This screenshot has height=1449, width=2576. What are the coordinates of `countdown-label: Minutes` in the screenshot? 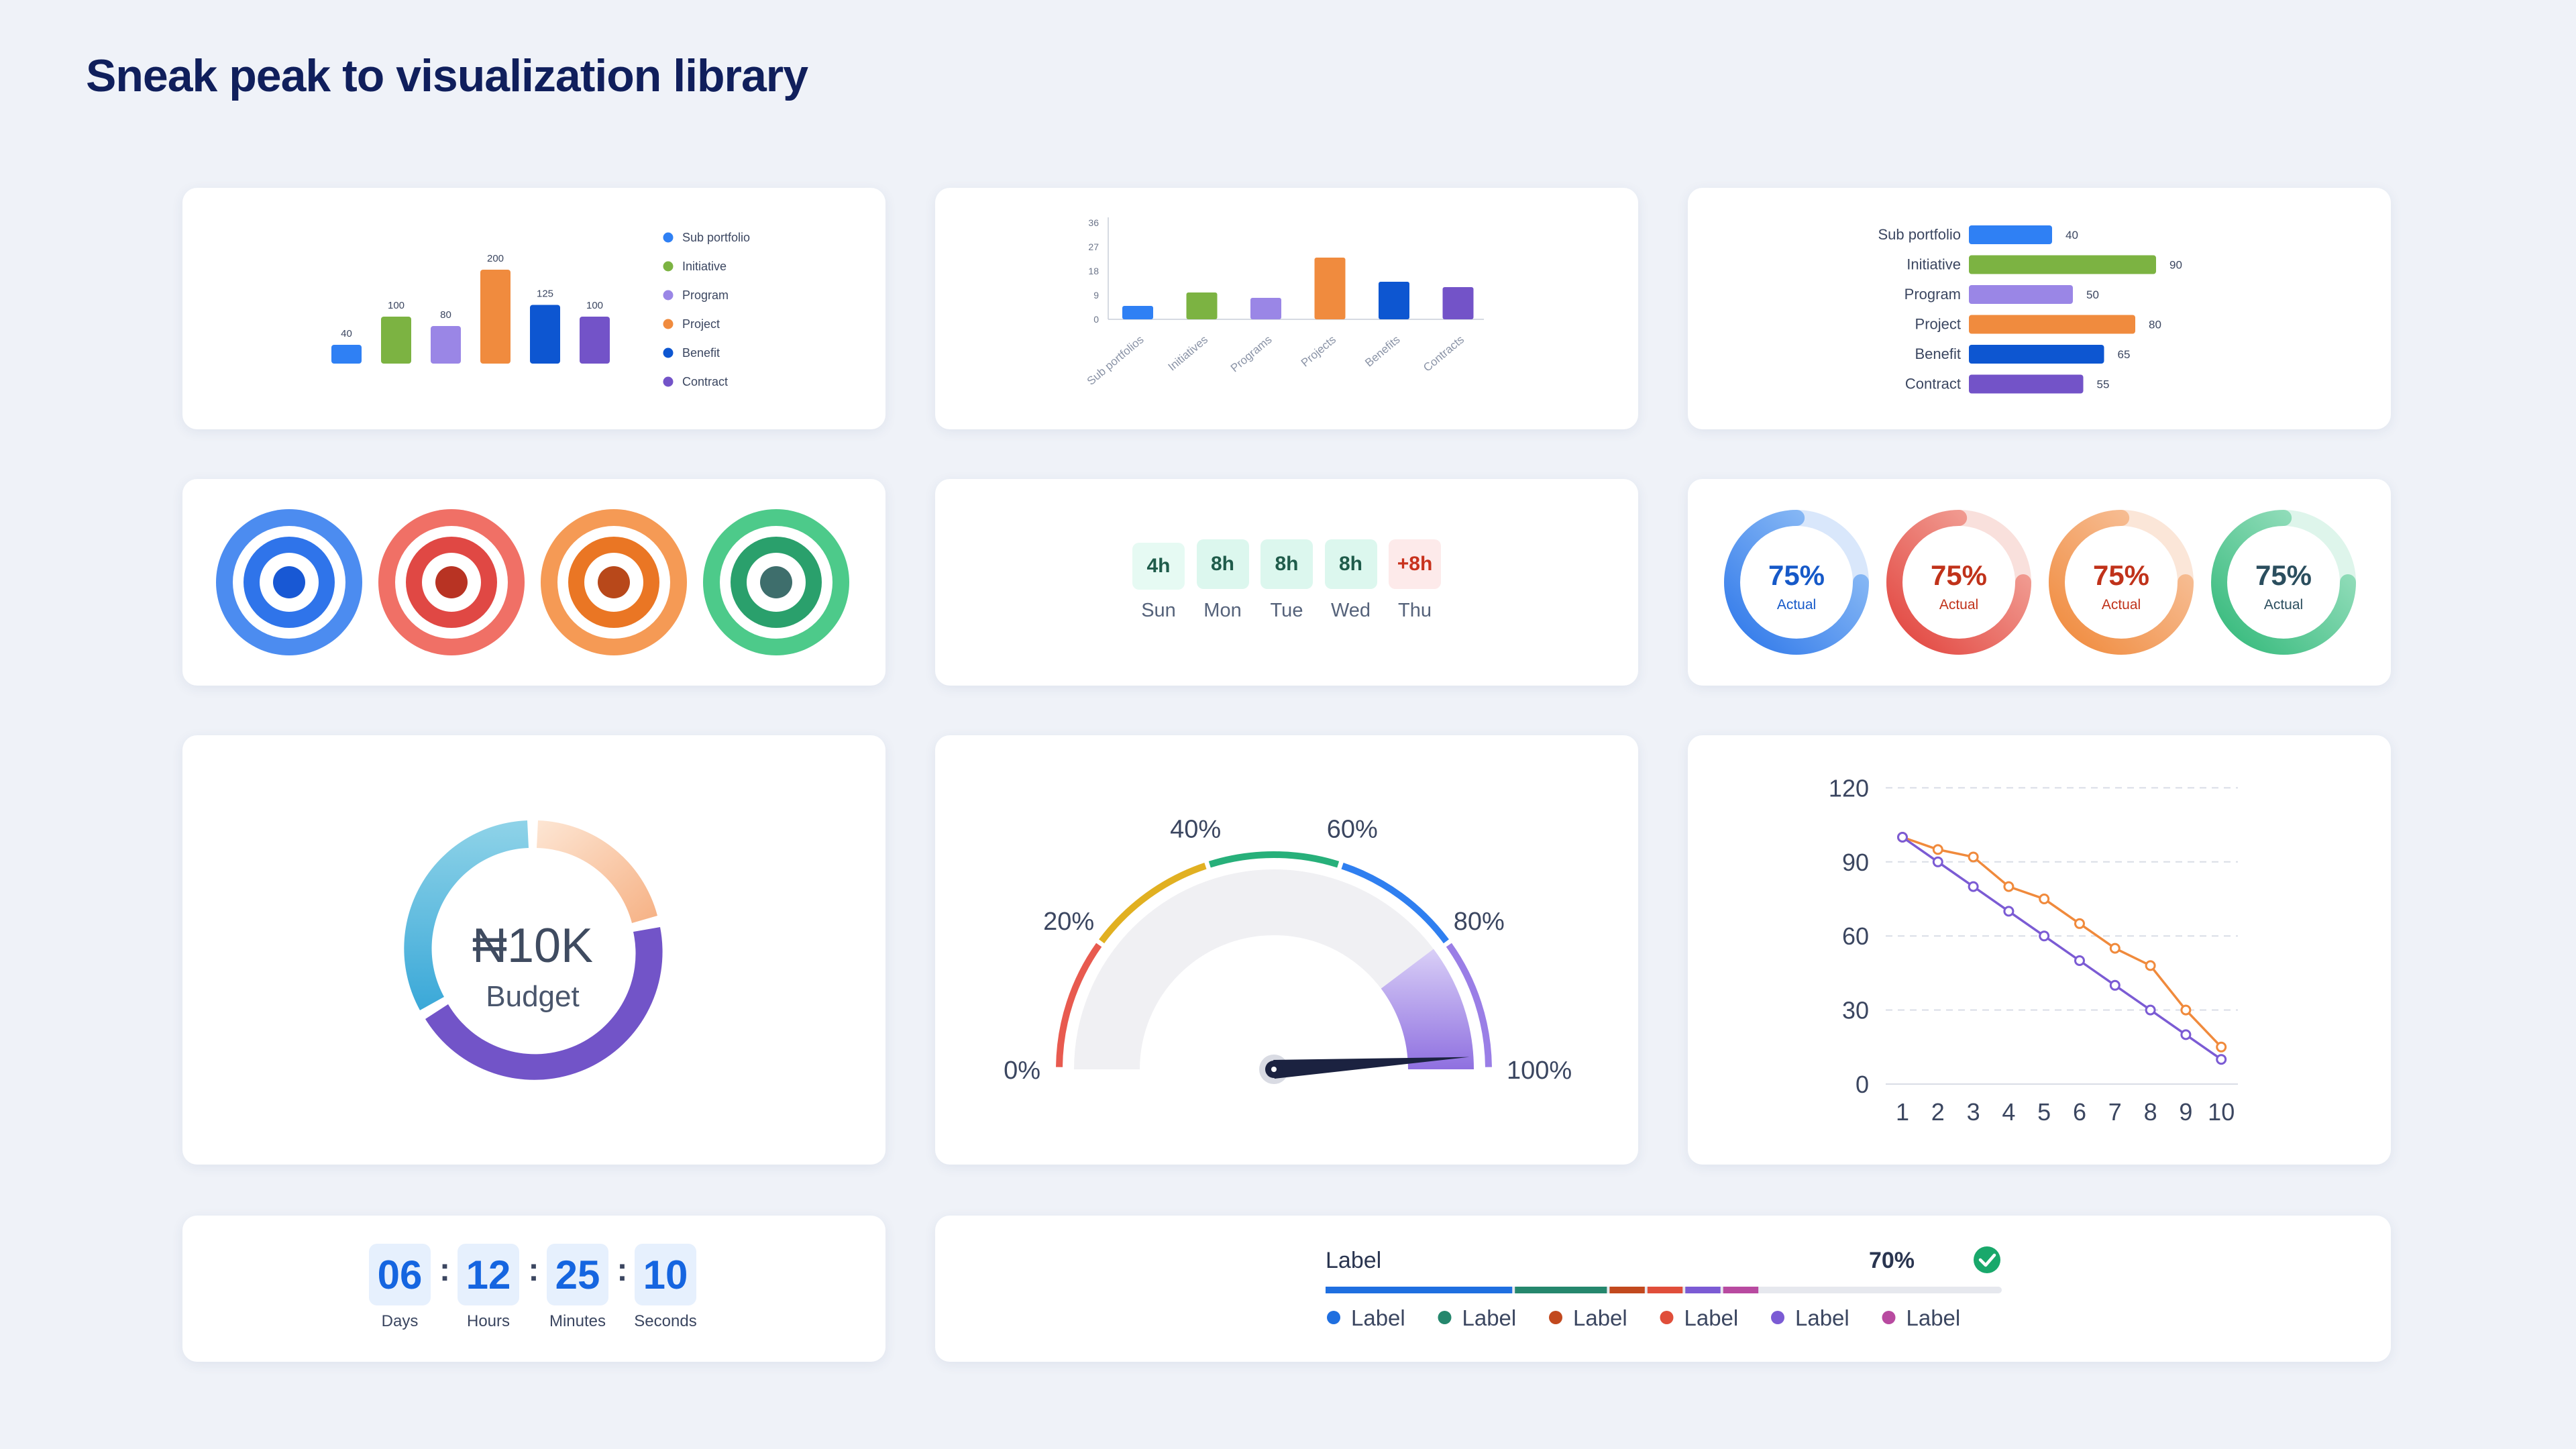 It's located at (577, 1321).